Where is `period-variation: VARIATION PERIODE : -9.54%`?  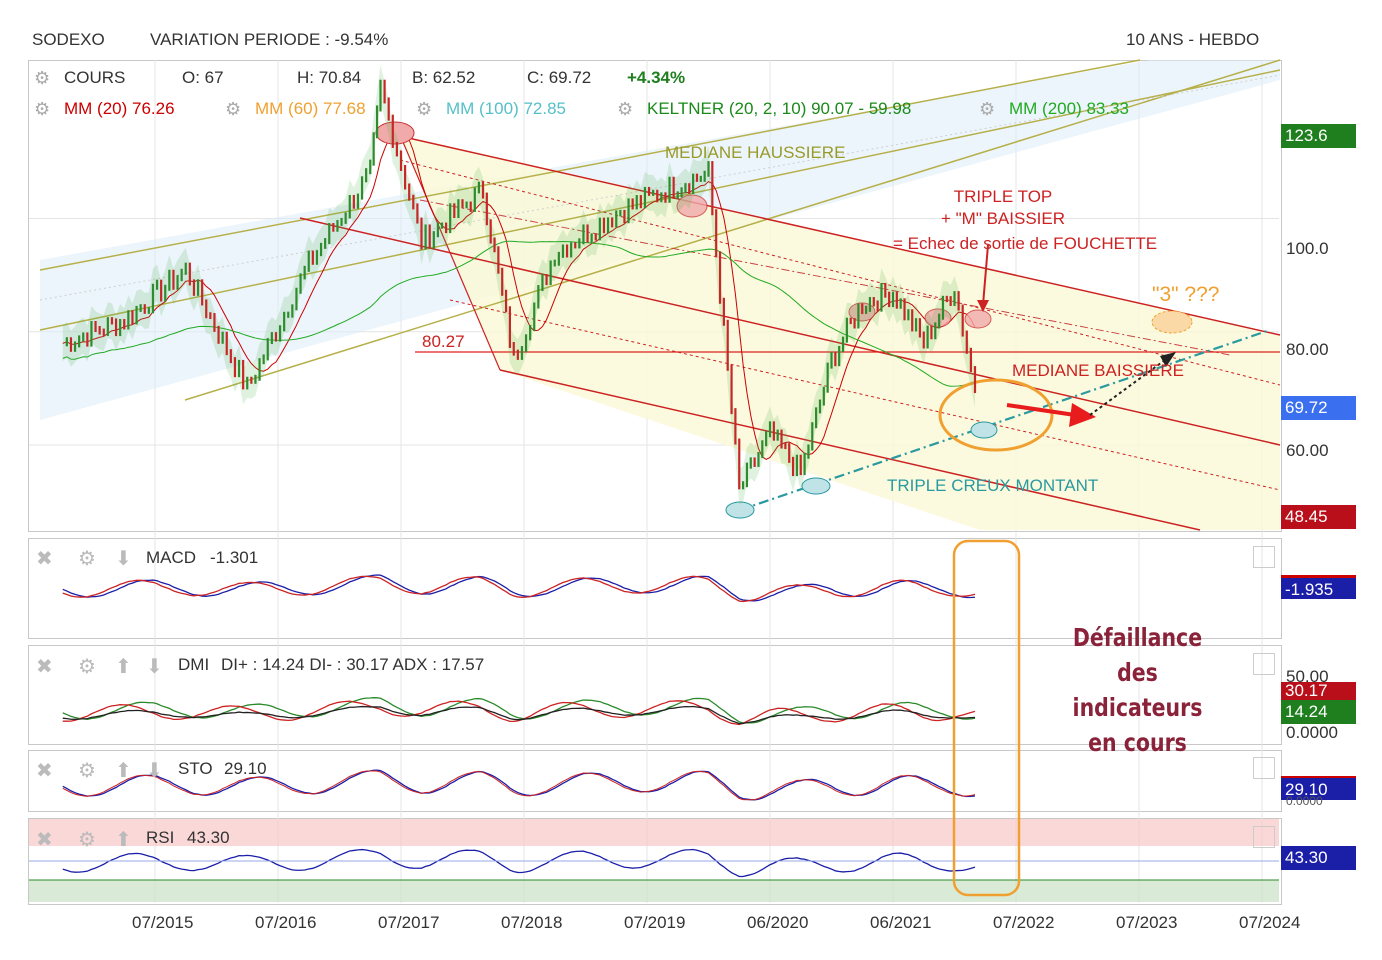
period-variation: VARIATION PERIODE : -9.54% is located at coordinates (269, 39).